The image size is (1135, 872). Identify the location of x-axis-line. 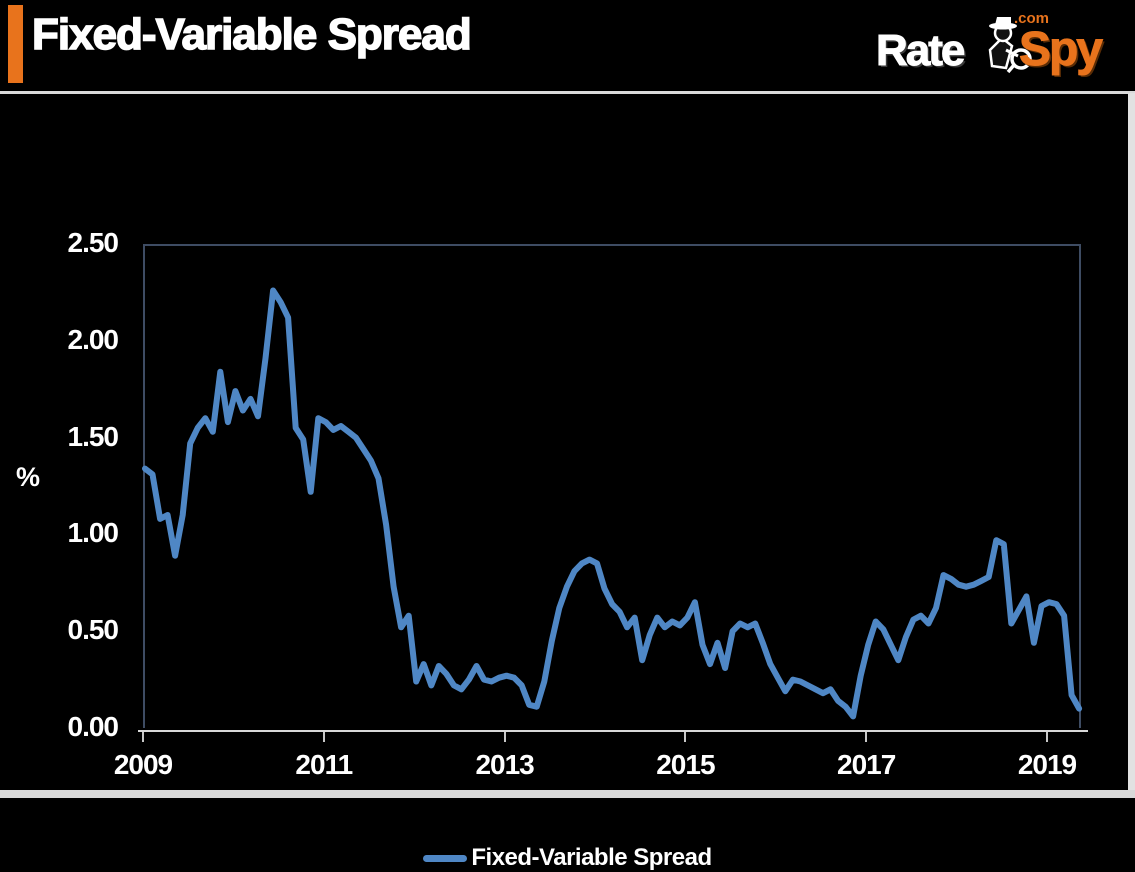
(613, 731).